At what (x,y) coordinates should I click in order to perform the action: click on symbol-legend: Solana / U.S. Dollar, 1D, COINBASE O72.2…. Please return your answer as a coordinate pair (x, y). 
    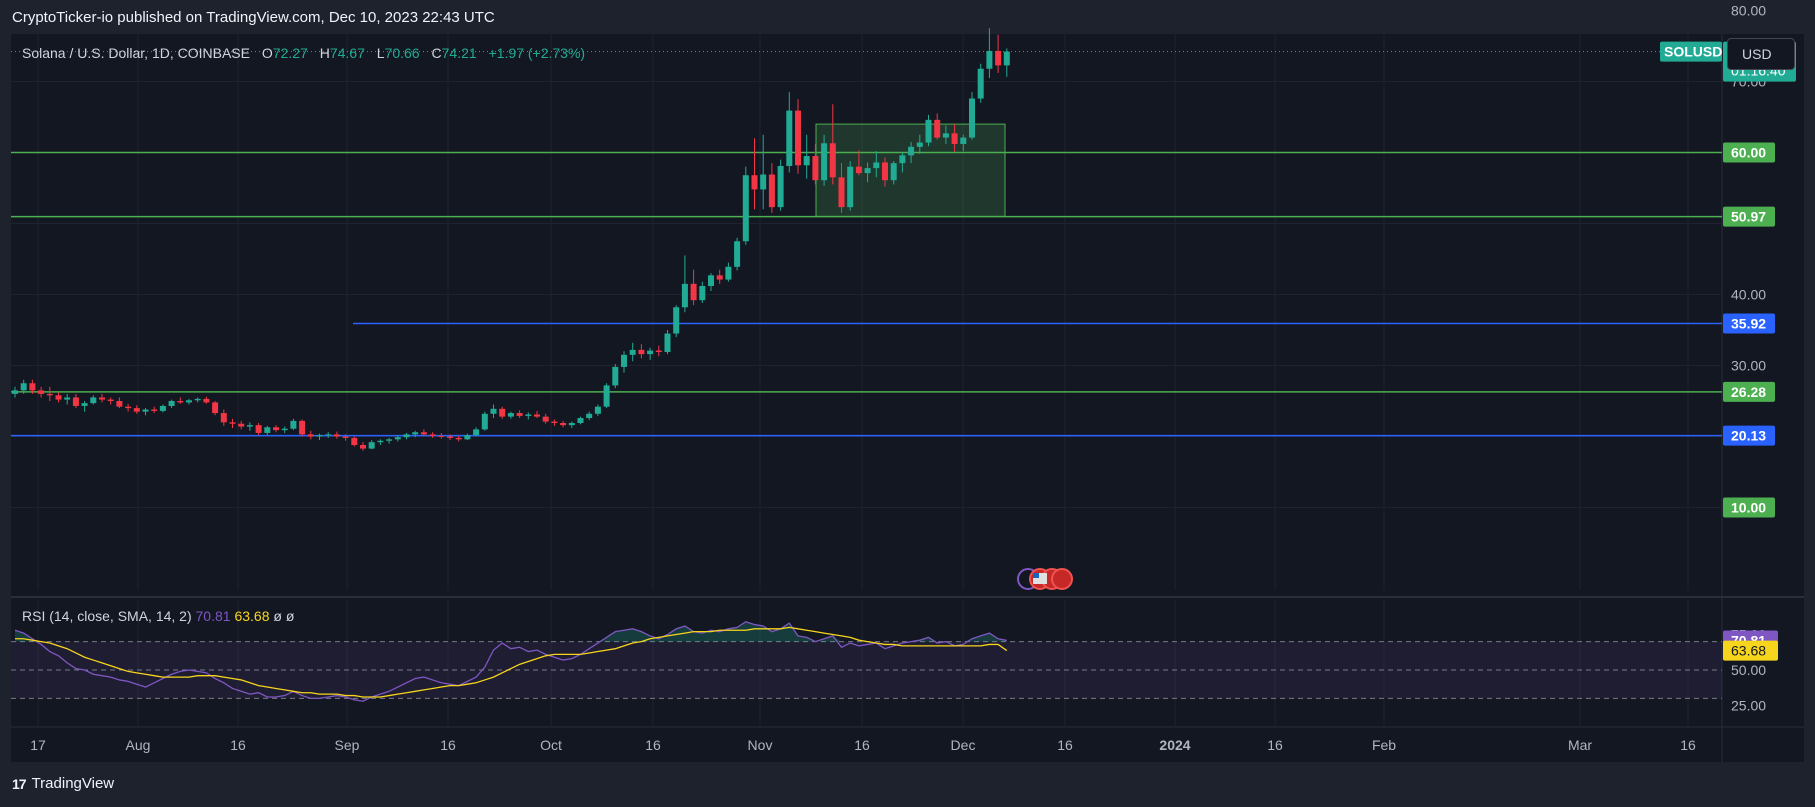
    Looking at the image, I should click on (303, 53).